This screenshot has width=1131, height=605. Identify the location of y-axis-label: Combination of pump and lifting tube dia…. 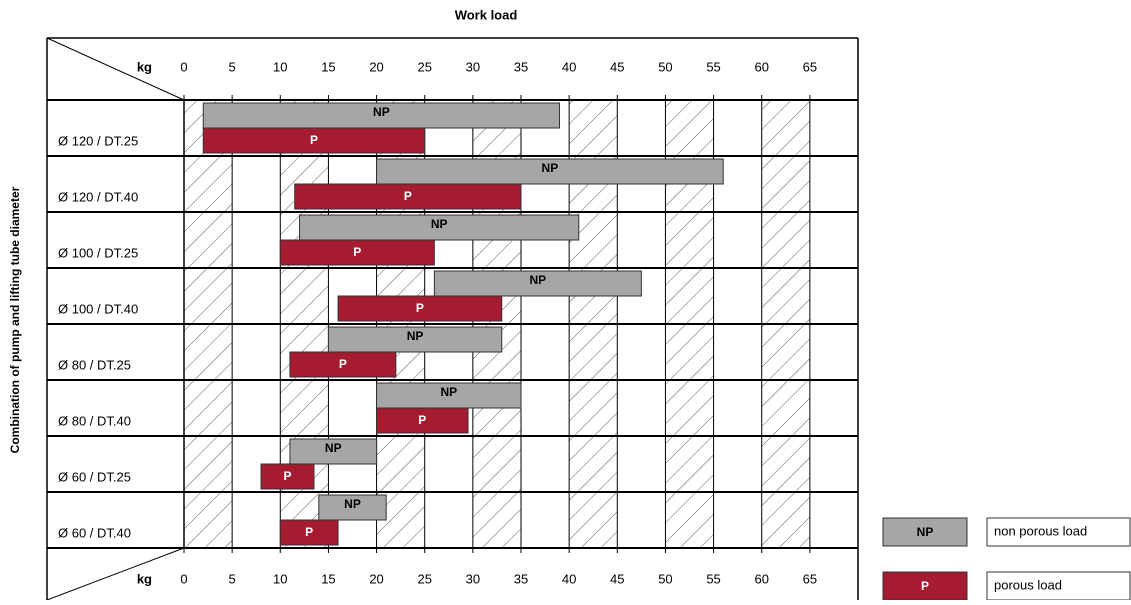
(15, 319).